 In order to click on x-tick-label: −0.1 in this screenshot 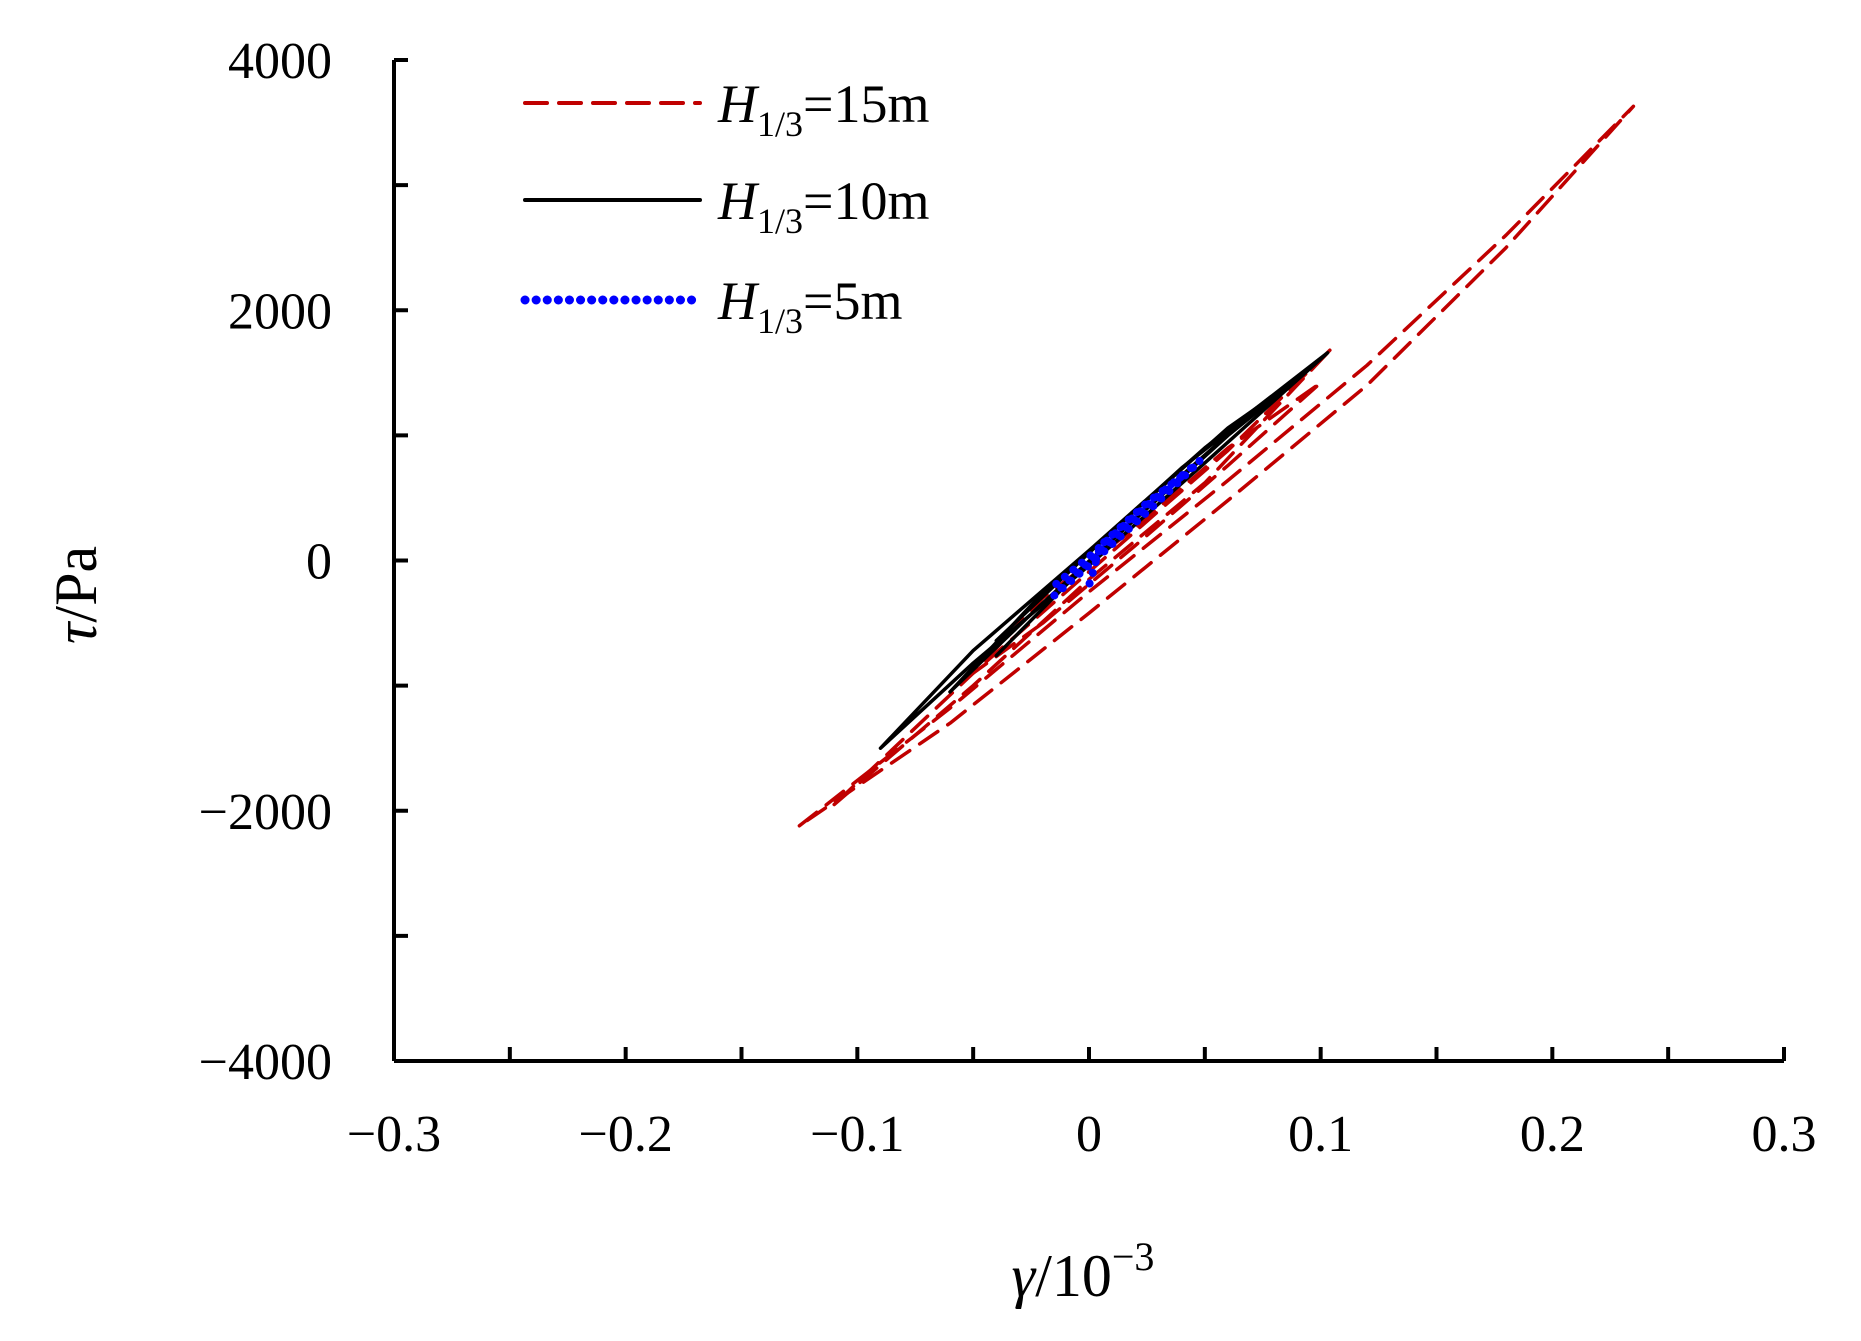, I will do `click(857, 1134)`.